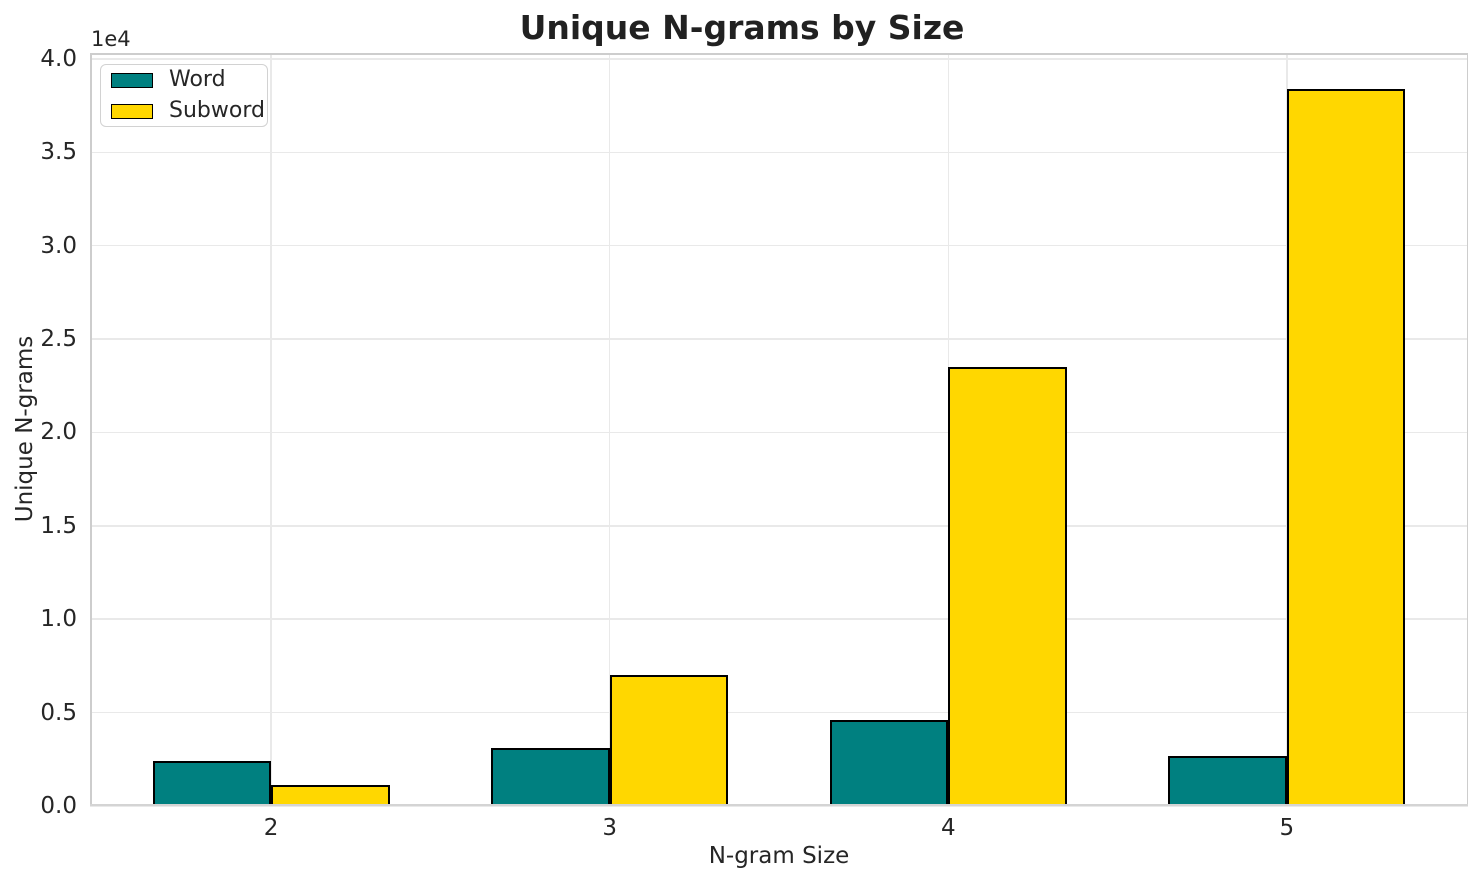  Describe the element at coordinates (779, 152) in the screenshot. I see `y-gridline-3.5` at that location.